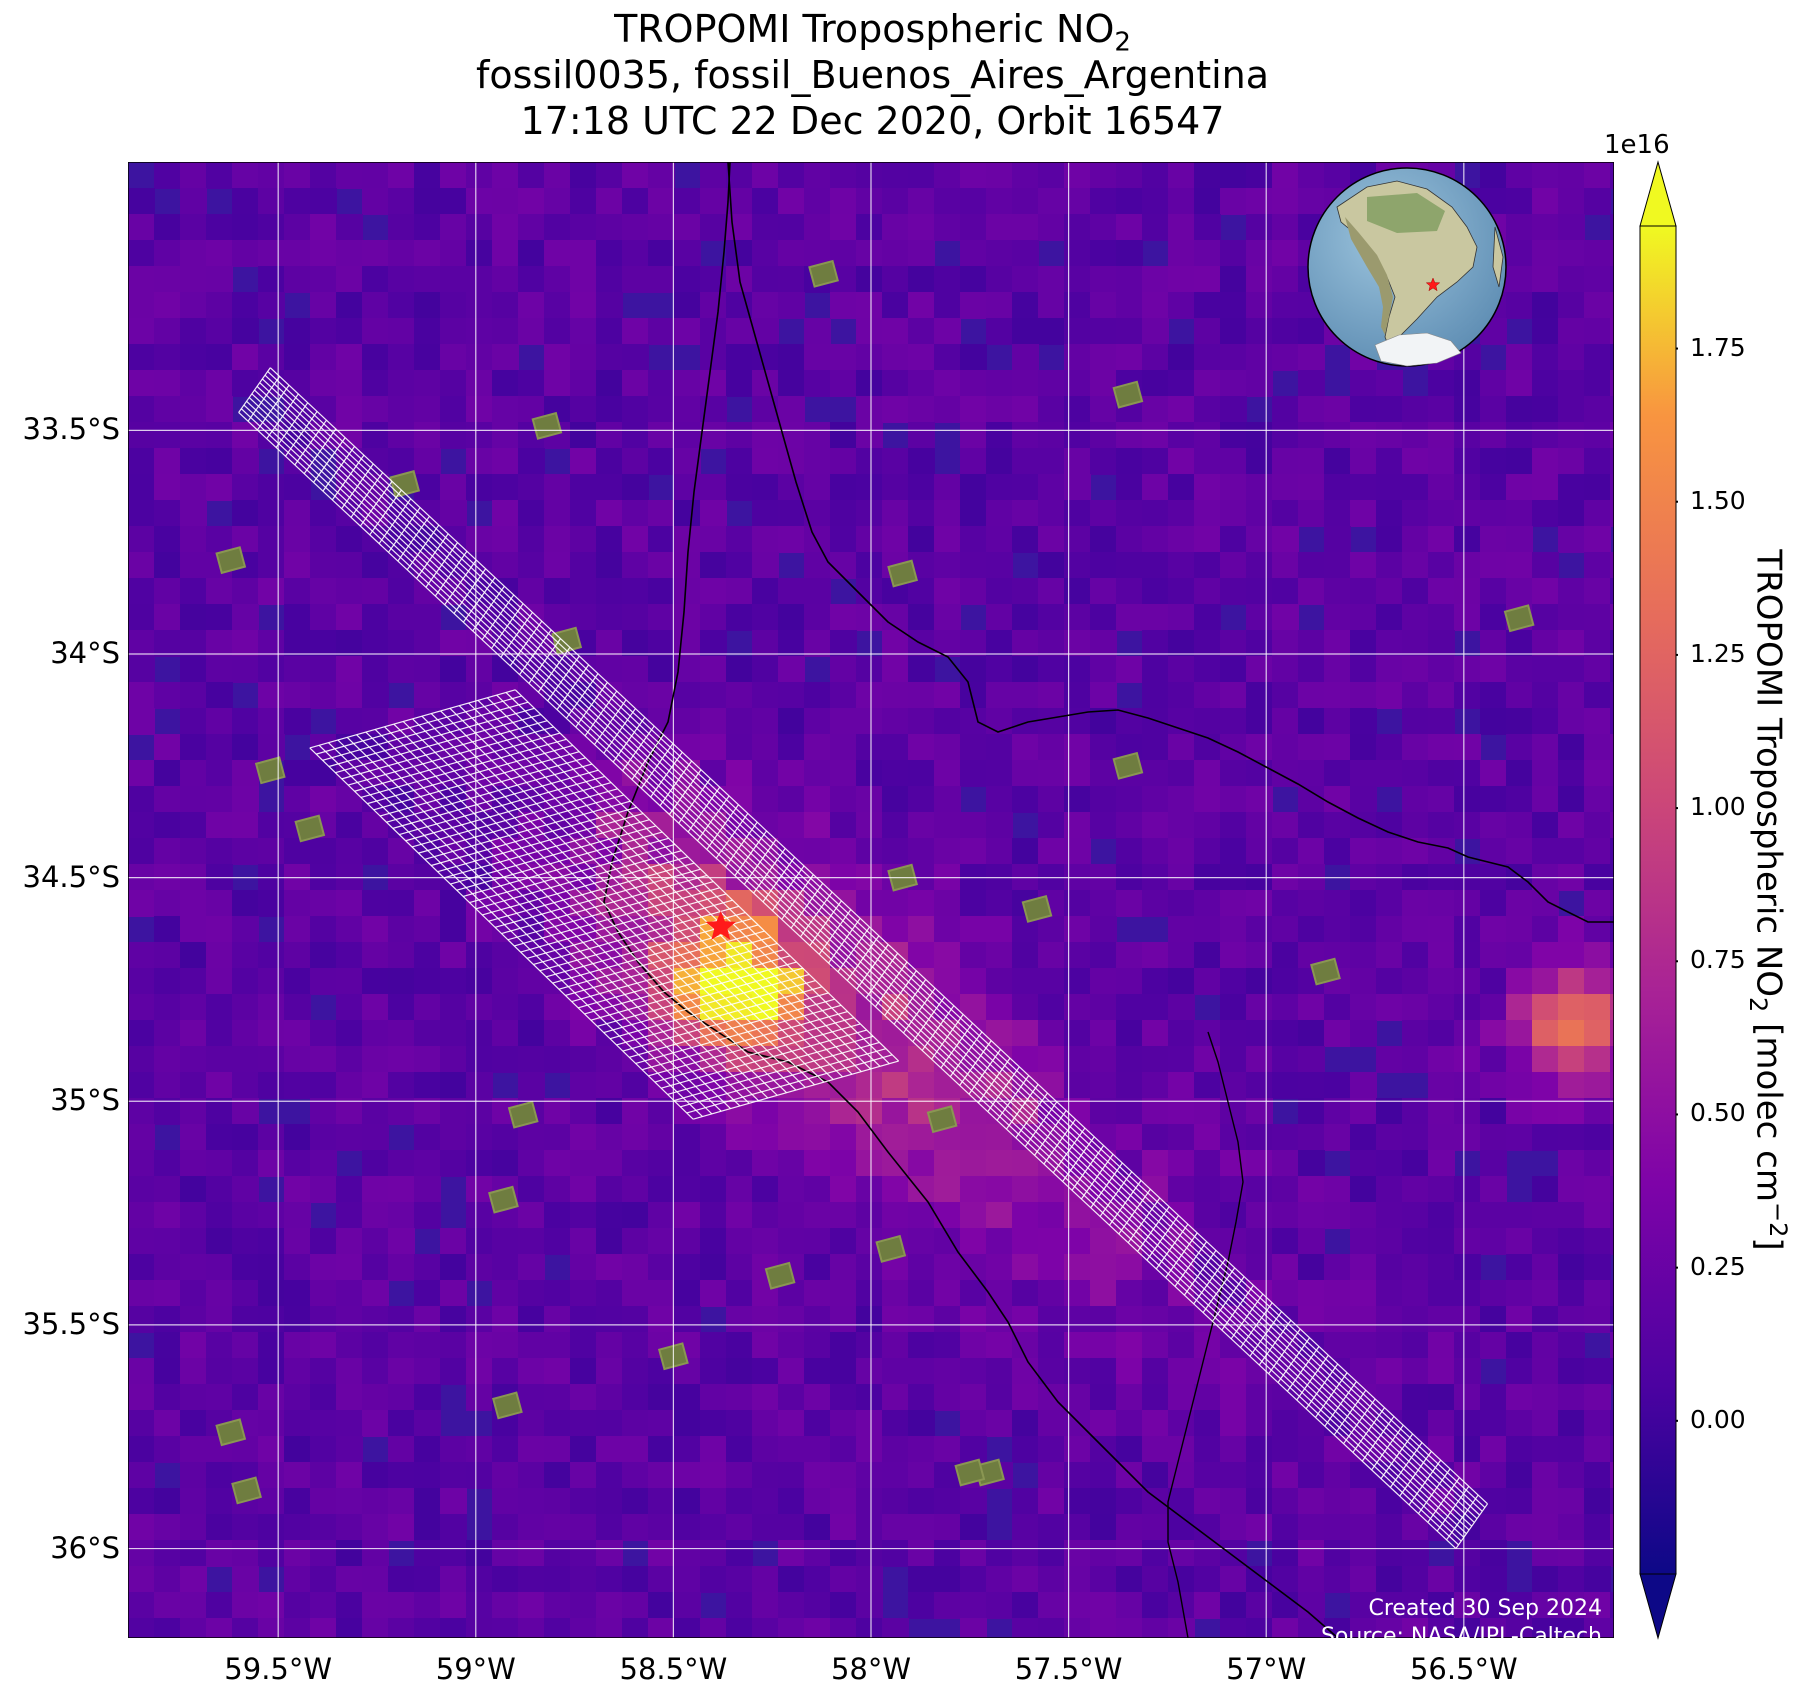 This screenshot has width=1815, height=1686. I want to click on globe-inset, so click(1407, 267).